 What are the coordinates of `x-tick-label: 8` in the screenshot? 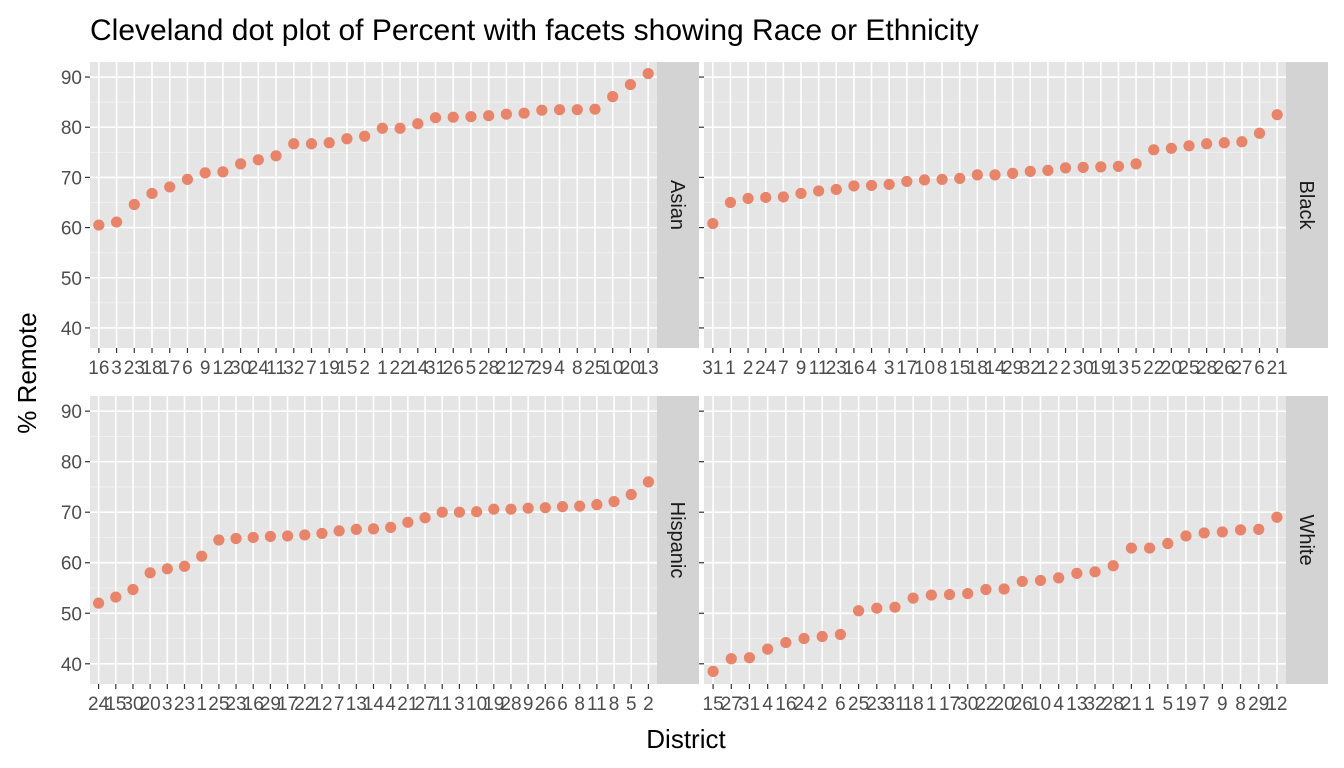 It's located at (942, 368).